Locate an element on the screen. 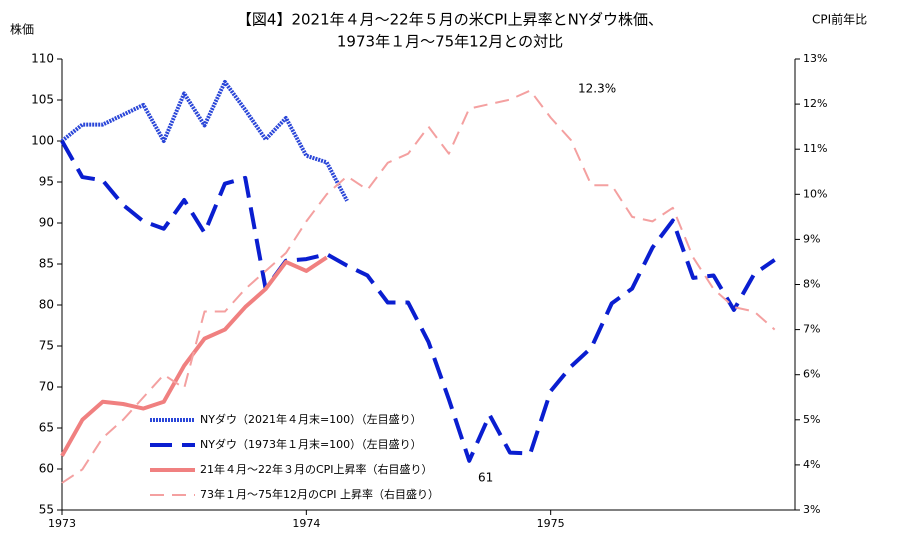 The width and height of the screenshot is (900, 548). y-tick-label: 65 is located at coordinates (46, 428).